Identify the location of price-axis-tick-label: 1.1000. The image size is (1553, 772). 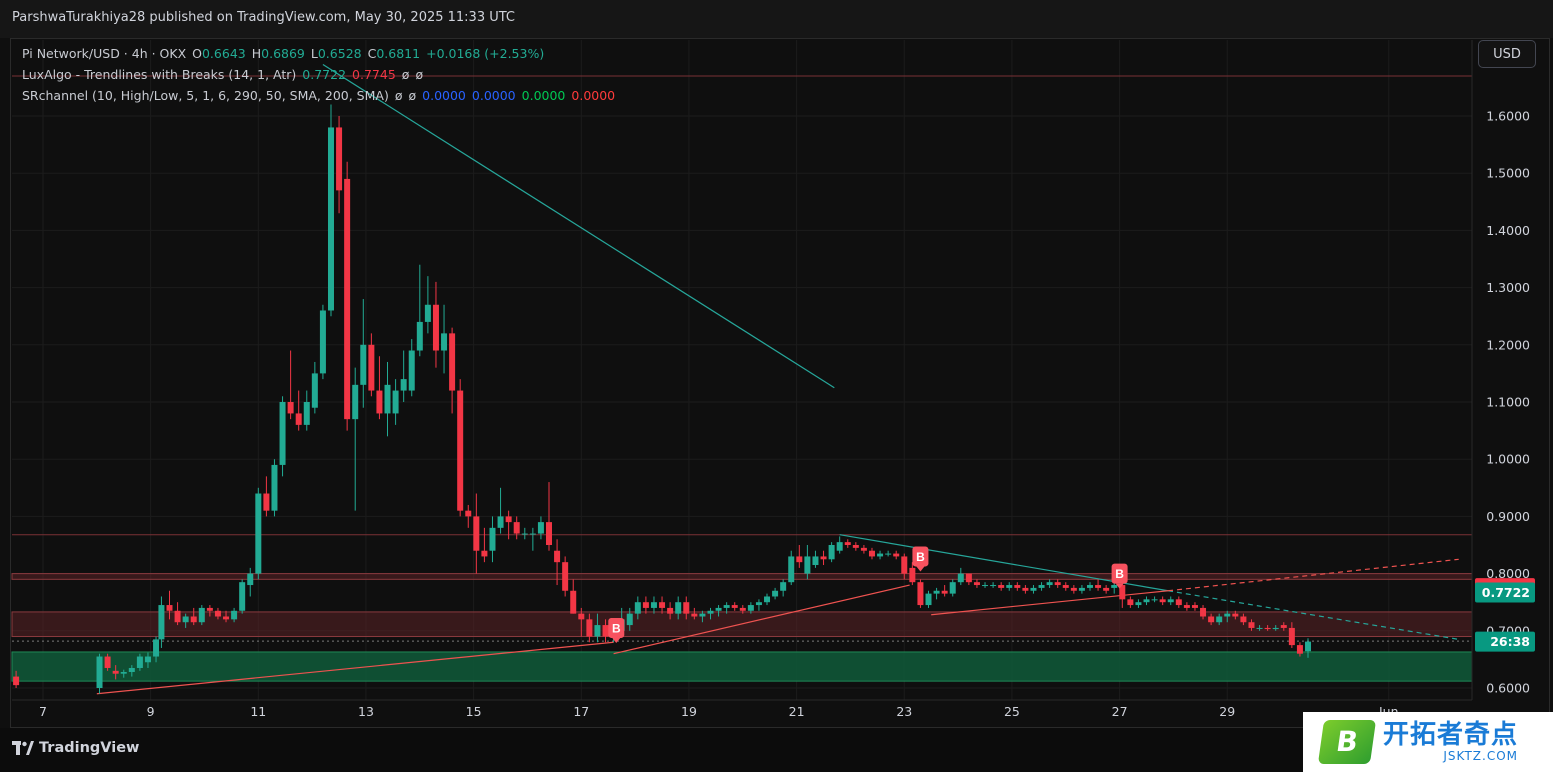
(1508, 402).